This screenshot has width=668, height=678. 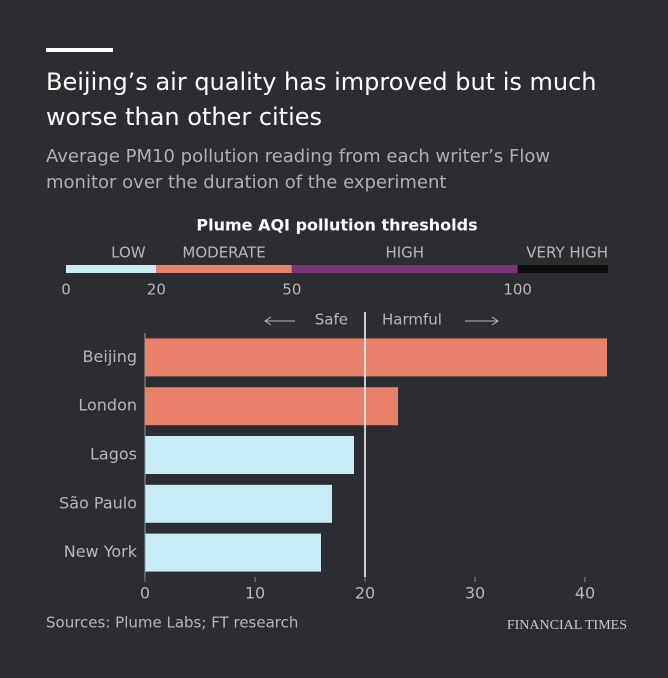 What do you see at coordinates (128, 253) in the screenshot?
I see `threshold-label: LOW` at bounding box center [128, 253].